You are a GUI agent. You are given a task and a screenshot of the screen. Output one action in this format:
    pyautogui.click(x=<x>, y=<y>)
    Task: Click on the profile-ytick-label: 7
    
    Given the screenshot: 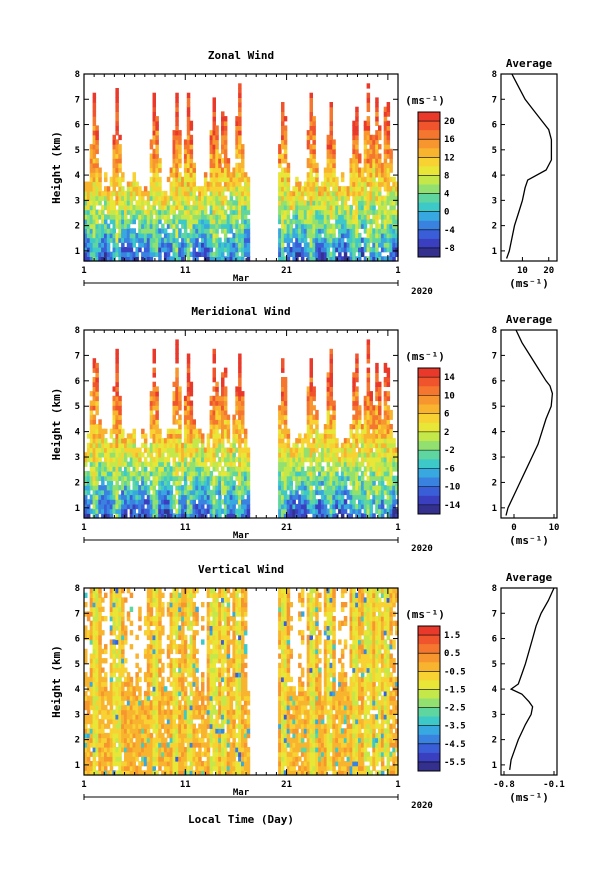 What is the action you would take?
    pyautogui.click(x=494, y=100)
    